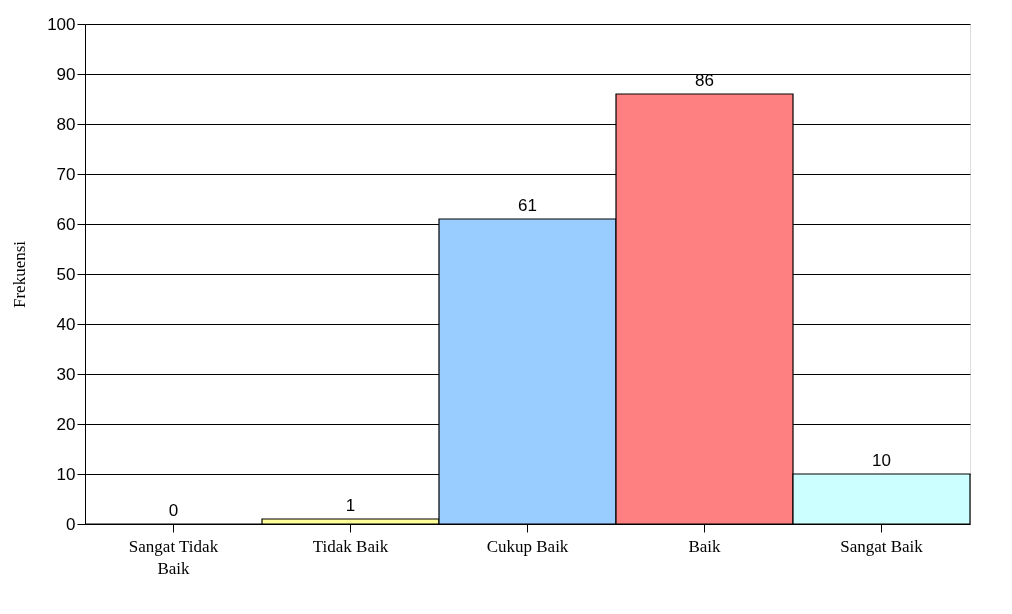 This screenshot has height=614, width=1012. What do you see at coordinates (527, 546) in the screenshot?
I see `x-tick-label: Cukup Baik` at bounding box center [527, 546].